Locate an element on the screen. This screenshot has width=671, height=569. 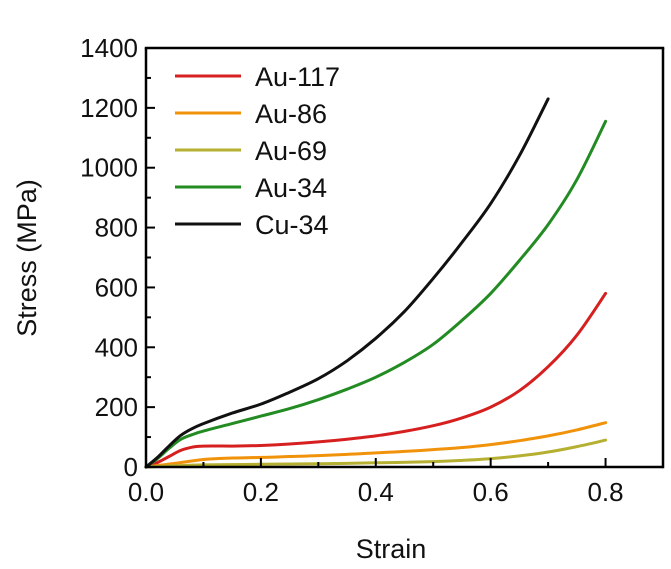
x-tick-label: 0.4 is located at coordinates (376, 492).